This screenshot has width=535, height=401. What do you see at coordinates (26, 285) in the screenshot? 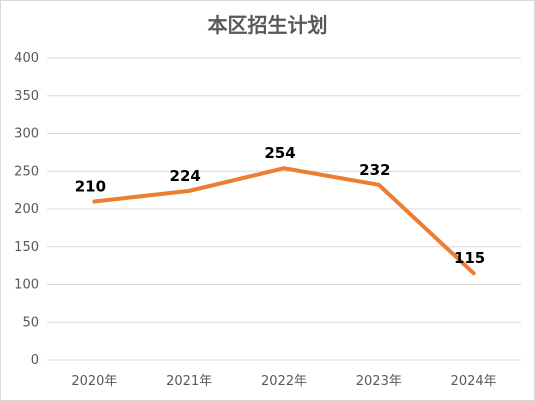
I see `y-tick-label-100: 100` at bounding box center [26, 285].